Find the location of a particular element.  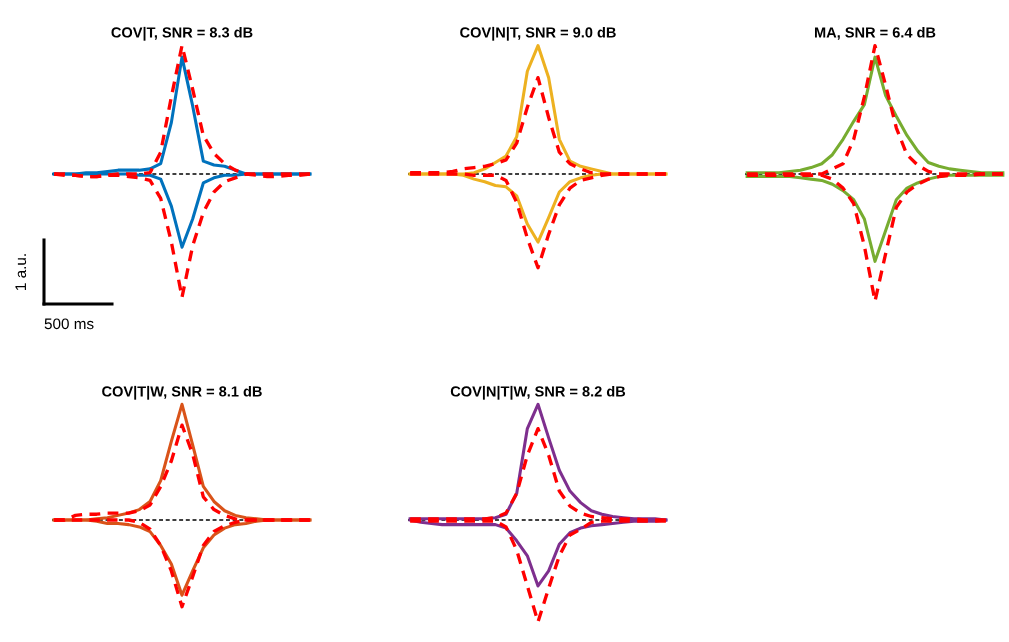

chart-title: COV|T|W, SNR = 8.1 dB is located at coordinates (182, 392).